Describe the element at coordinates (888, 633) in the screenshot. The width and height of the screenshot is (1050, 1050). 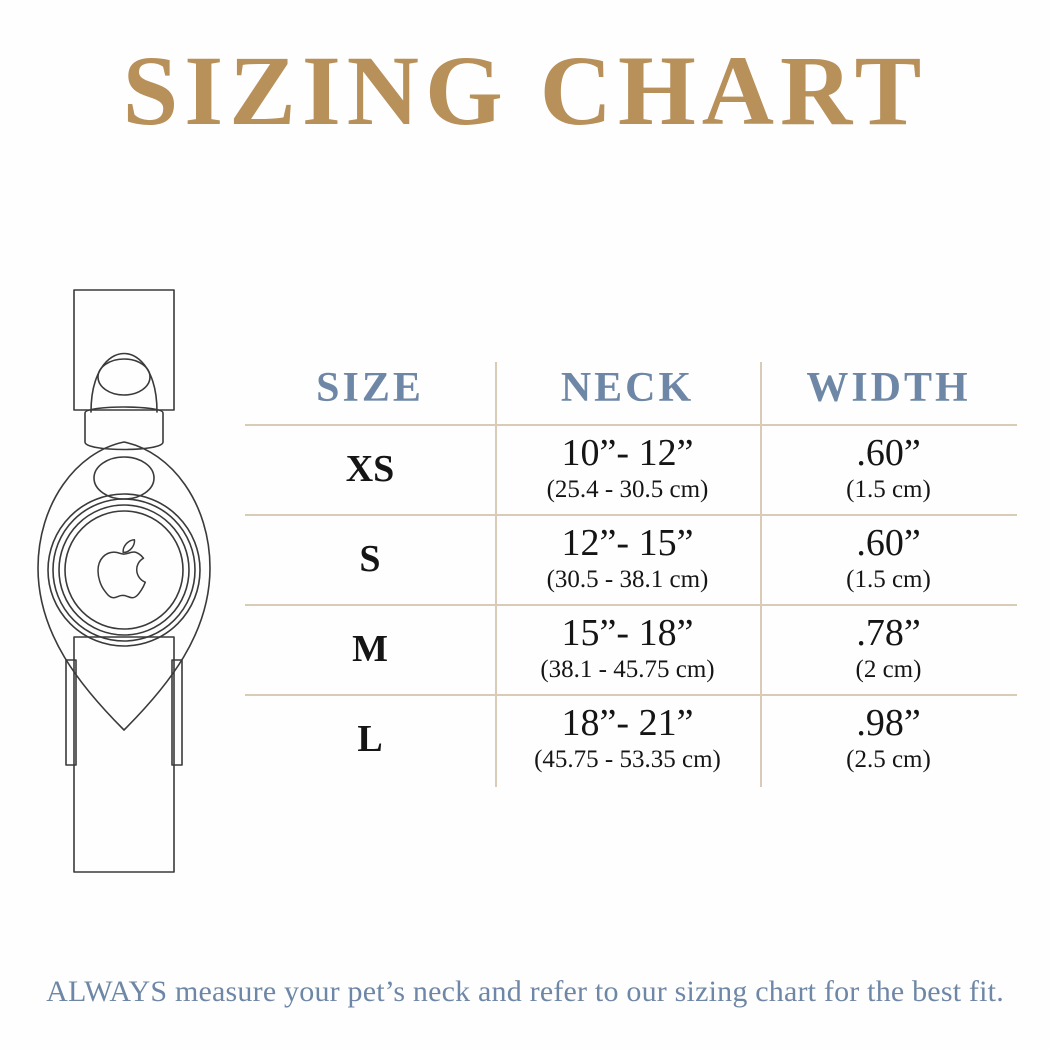
I see `width-inches: .78”` at that location.